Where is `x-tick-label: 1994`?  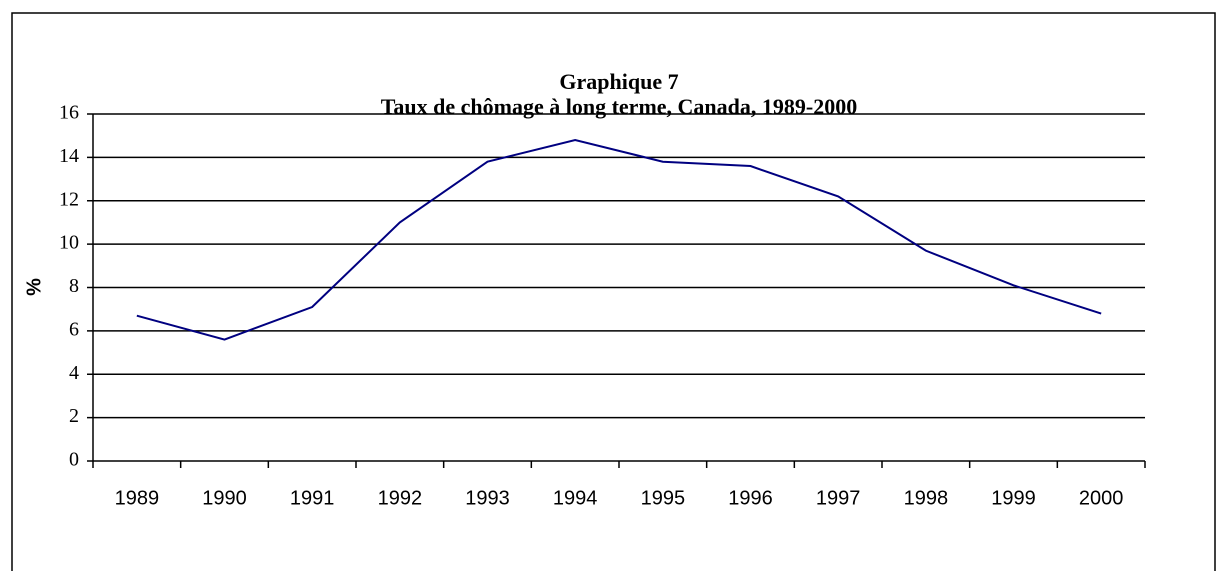
x-tick-label: 1994 is located at coordinates (575, 498).